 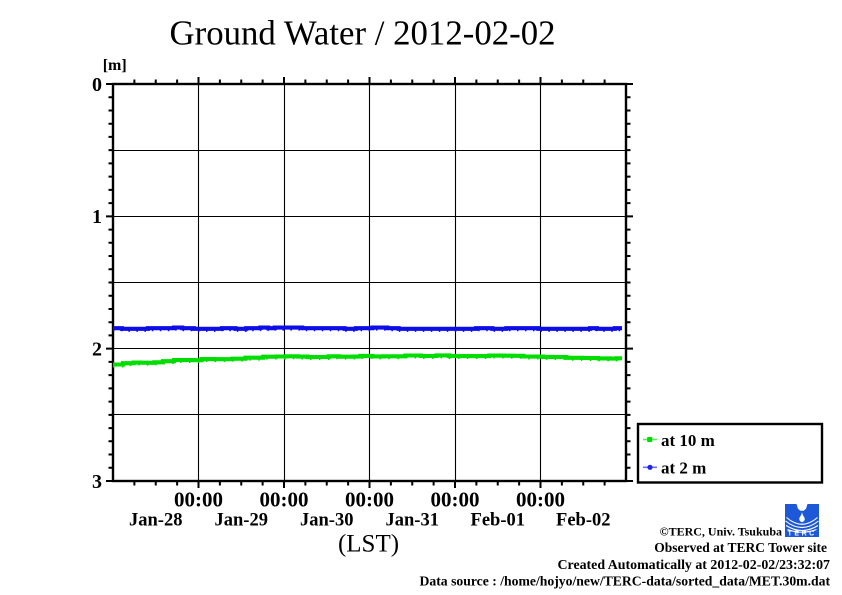 I want to click on svg-text: TERC, so click(x=802, y=534).